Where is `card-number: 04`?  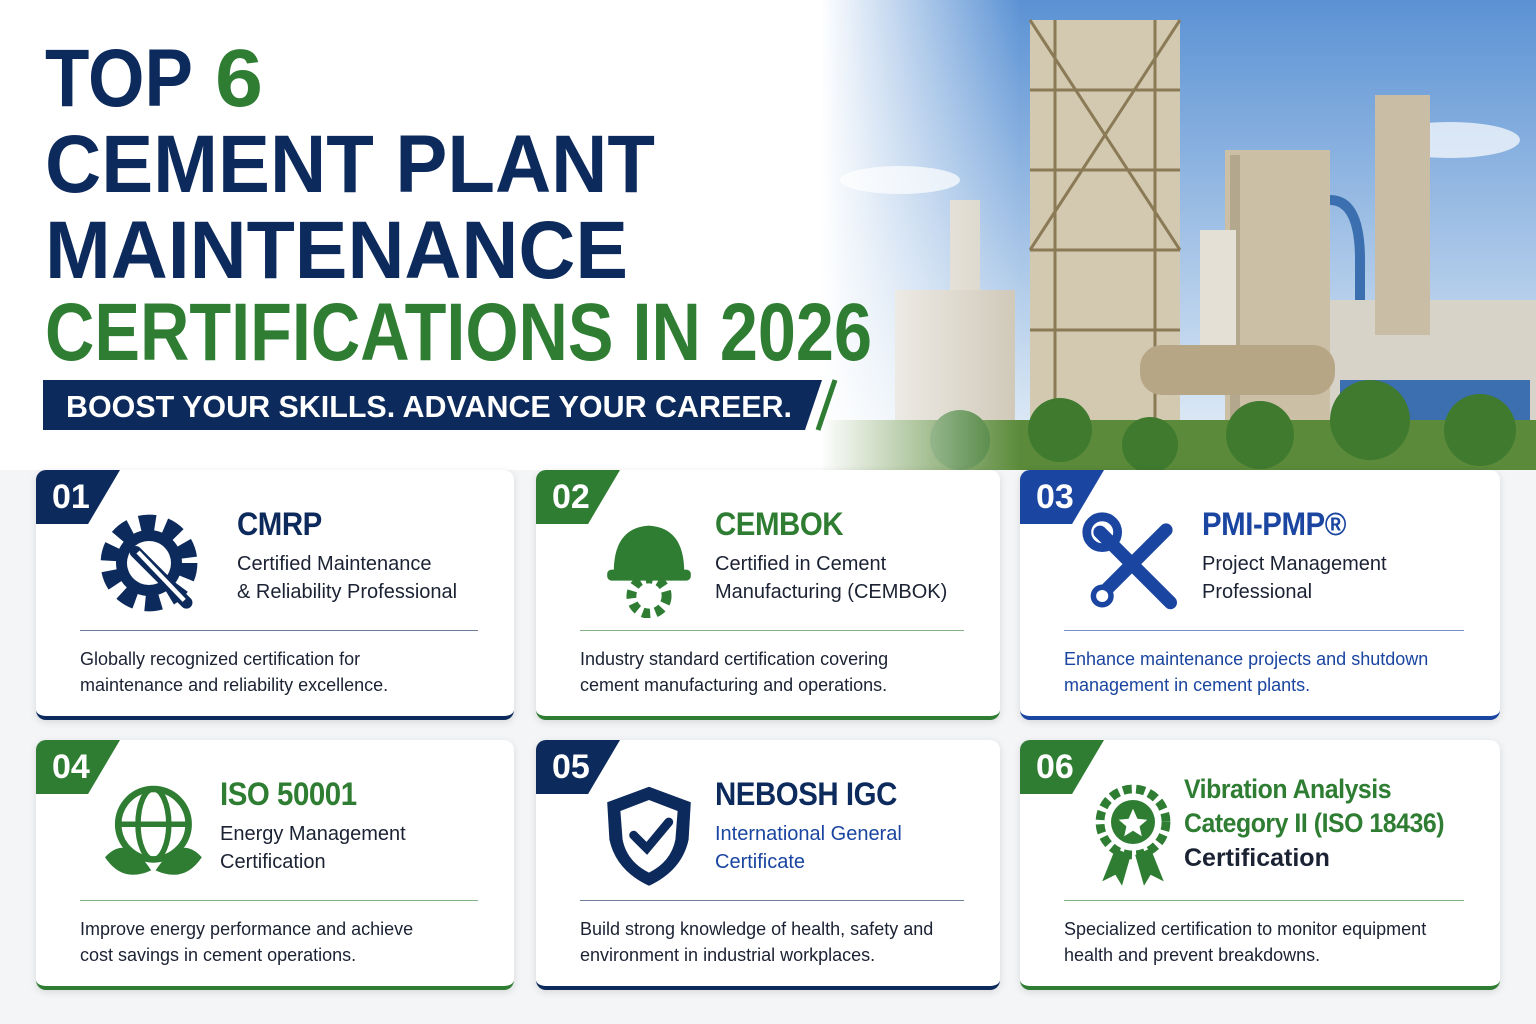 card-number: 04 is located at coordinates (71, 767).